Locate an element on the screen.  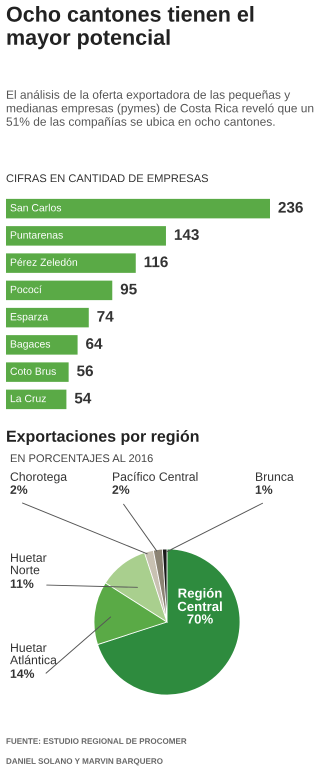
data-label: 54 is located at coordinates (83, 398).